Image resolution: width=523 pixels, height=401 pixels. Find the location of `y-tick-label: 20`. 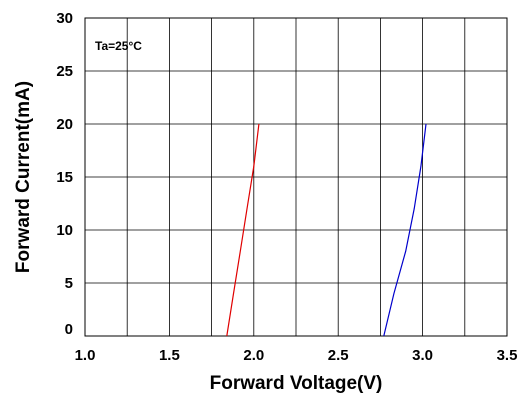

y-tick-label: 20 is located at coordinates (64, 124).